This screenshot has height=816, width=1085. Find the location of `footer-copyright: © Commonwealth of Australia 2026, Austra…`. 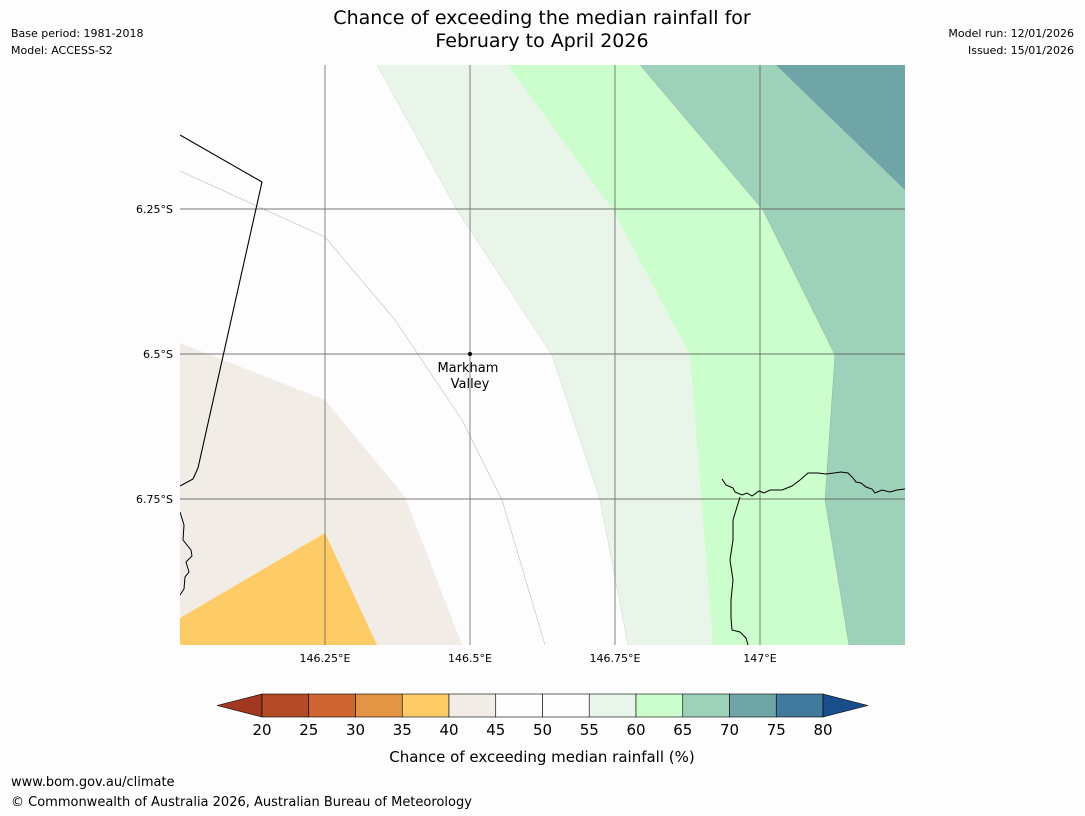

footer-copyright: © Commonwealth of Australia 2026, Austra… is located at coordinates (241, 802).